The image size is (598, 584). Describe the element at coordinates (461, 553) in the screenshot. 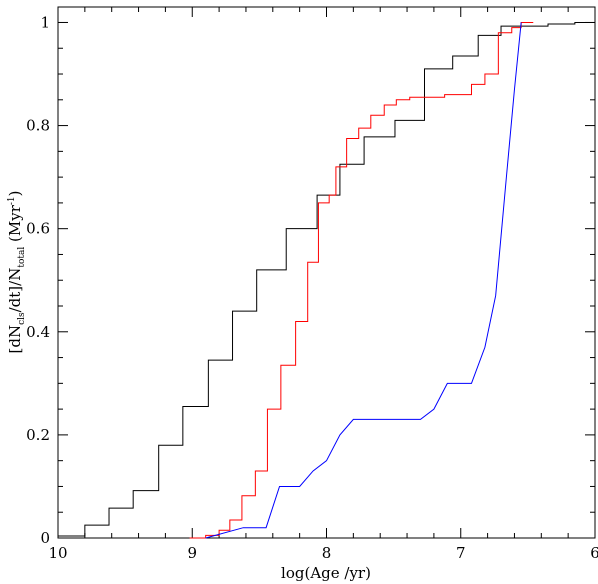

I see `x-tick-label: 7` at that location.